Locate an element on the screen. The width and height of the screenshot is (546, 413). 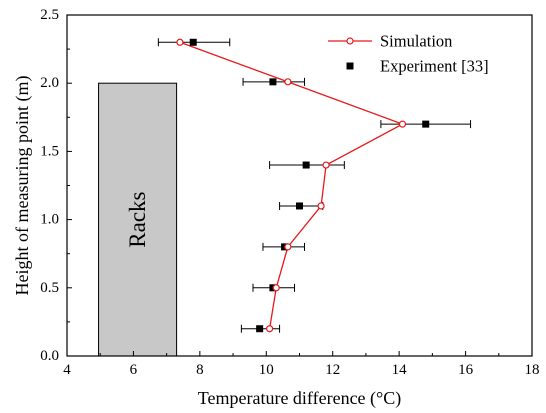
x-tick-label: 6 is located at coordinates (134, 370).